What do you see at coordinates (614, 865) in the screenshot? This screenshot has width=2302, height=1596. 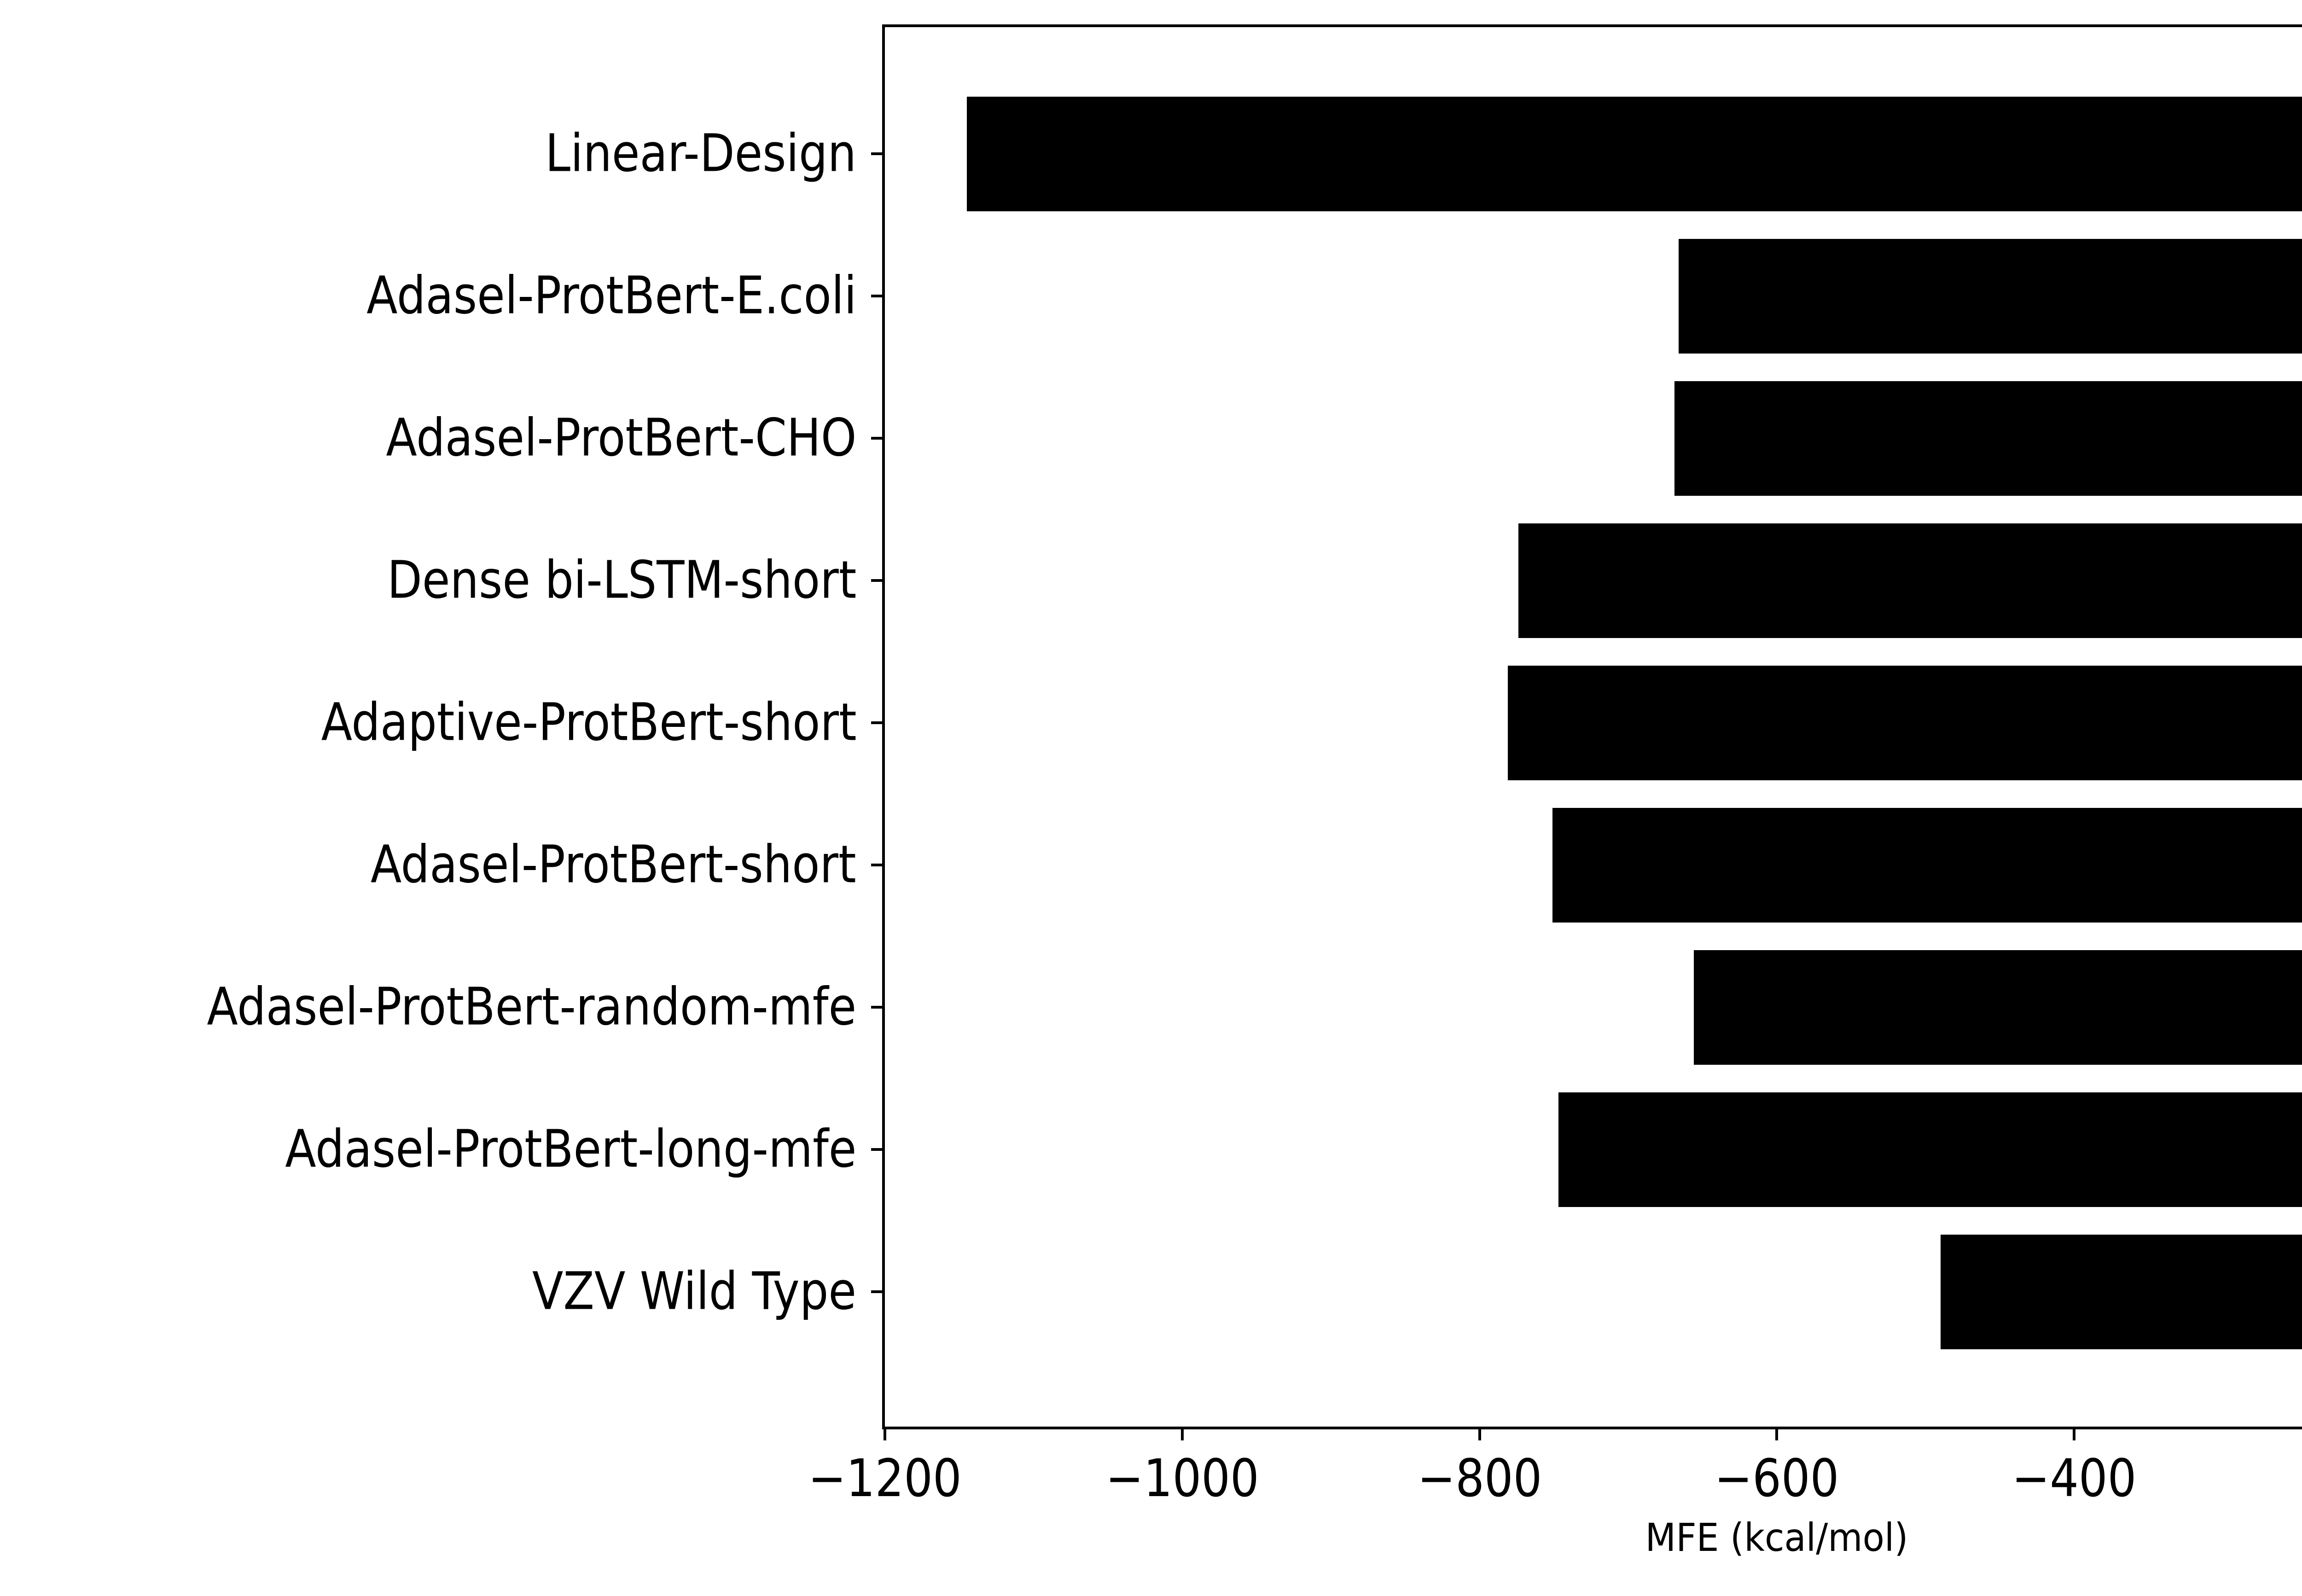 I see `y-tick-label: Adasel-ProtBert-short` at bounding box center [614, 865].